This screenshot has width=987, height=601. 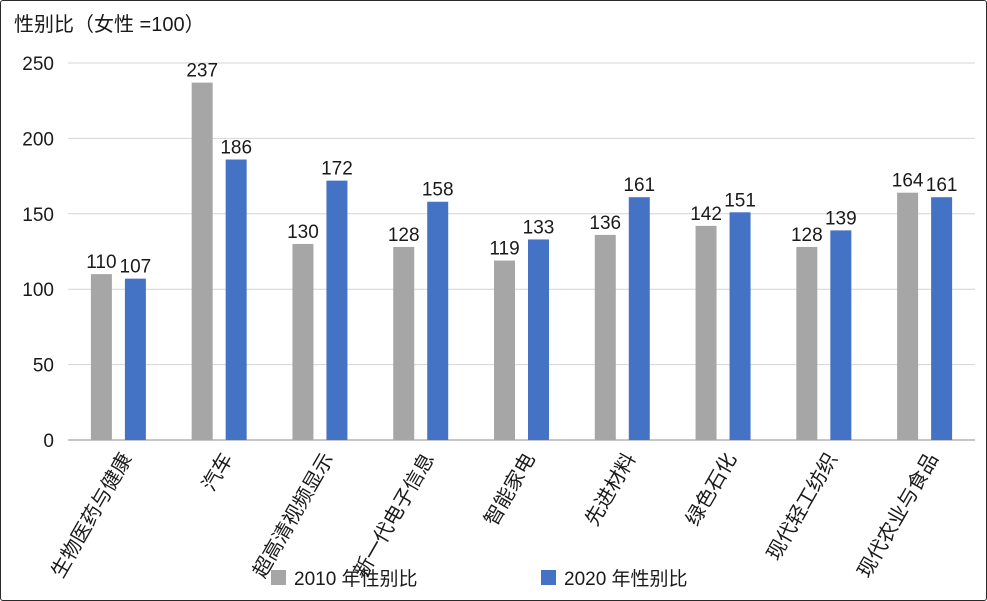 What do you see at coordinates (908, 181) in the screenshot?
I see `data-label-2010-8: 164` at bounding box center [908, 181].